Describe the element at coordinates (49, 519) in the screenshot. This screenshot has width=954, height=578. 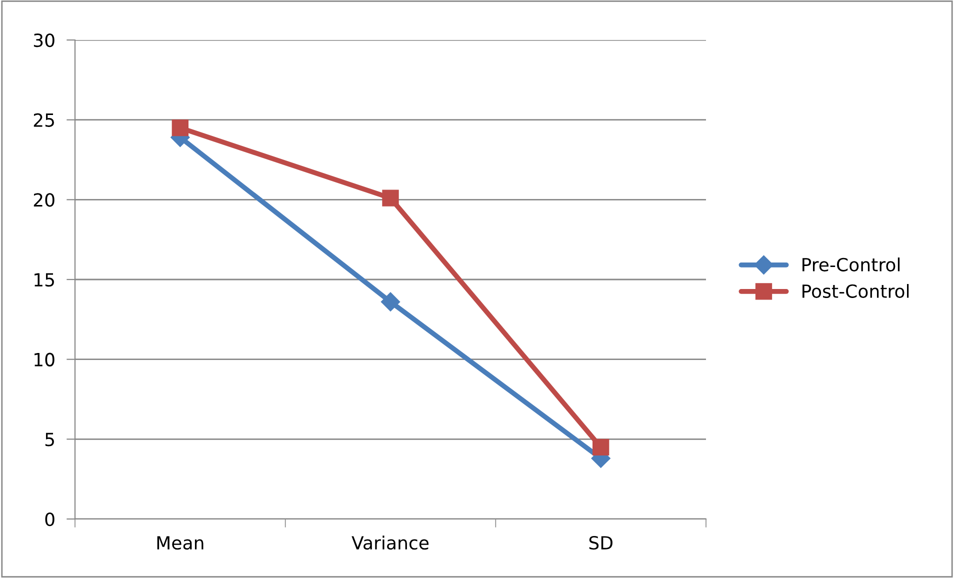
I see `y-tick-label: 0` at that location.